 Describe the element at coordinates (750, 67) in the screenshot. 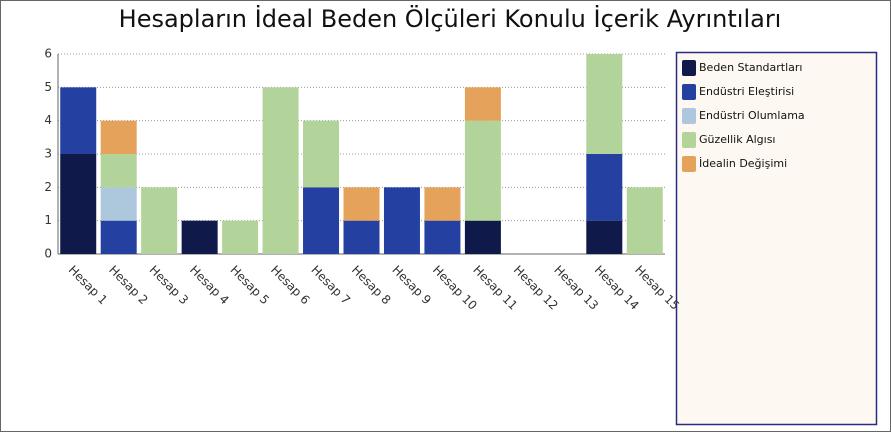

I see `legend-label: Beden Standartları` at that location.